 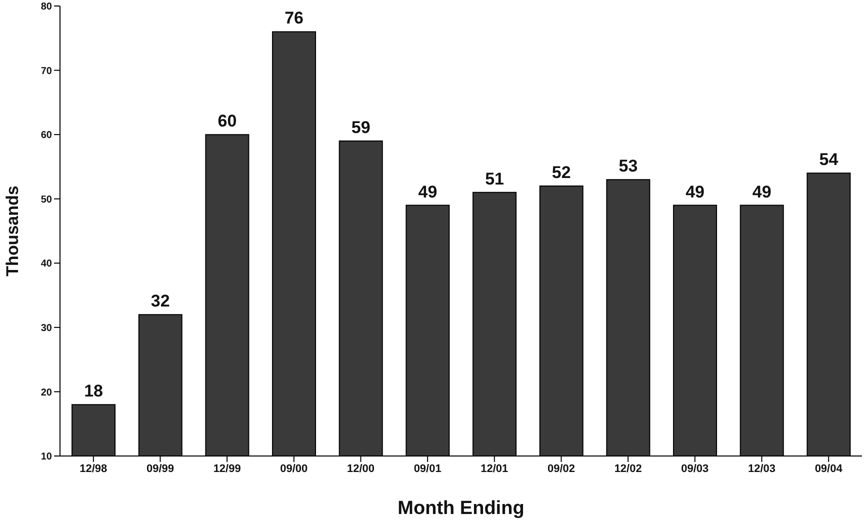 I want to click on x-axis-title: Month Ending, so click(x=461, y=508).